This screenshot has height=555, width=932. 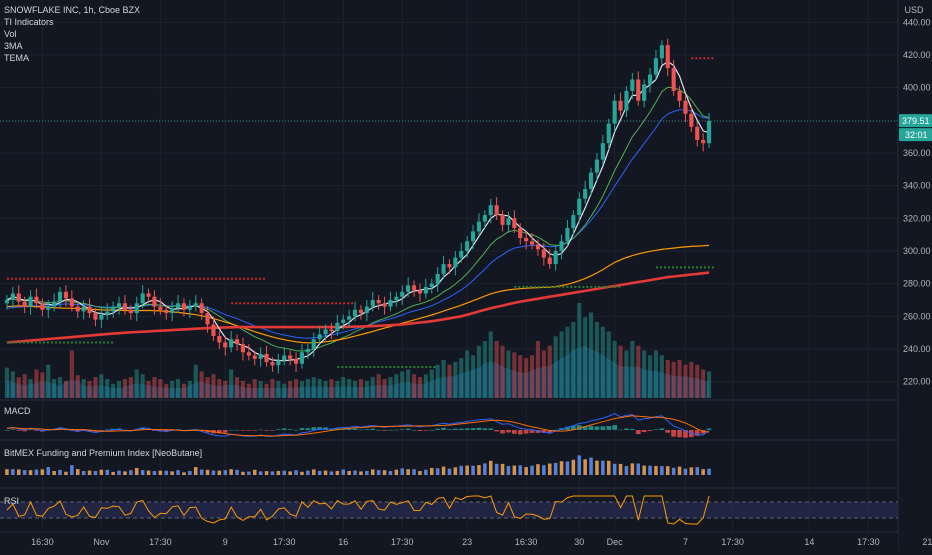 What do you see at coordinates (927, 542) in the screenshot?
I see `time-tick-label: 21` at bounding box center [927, 542].